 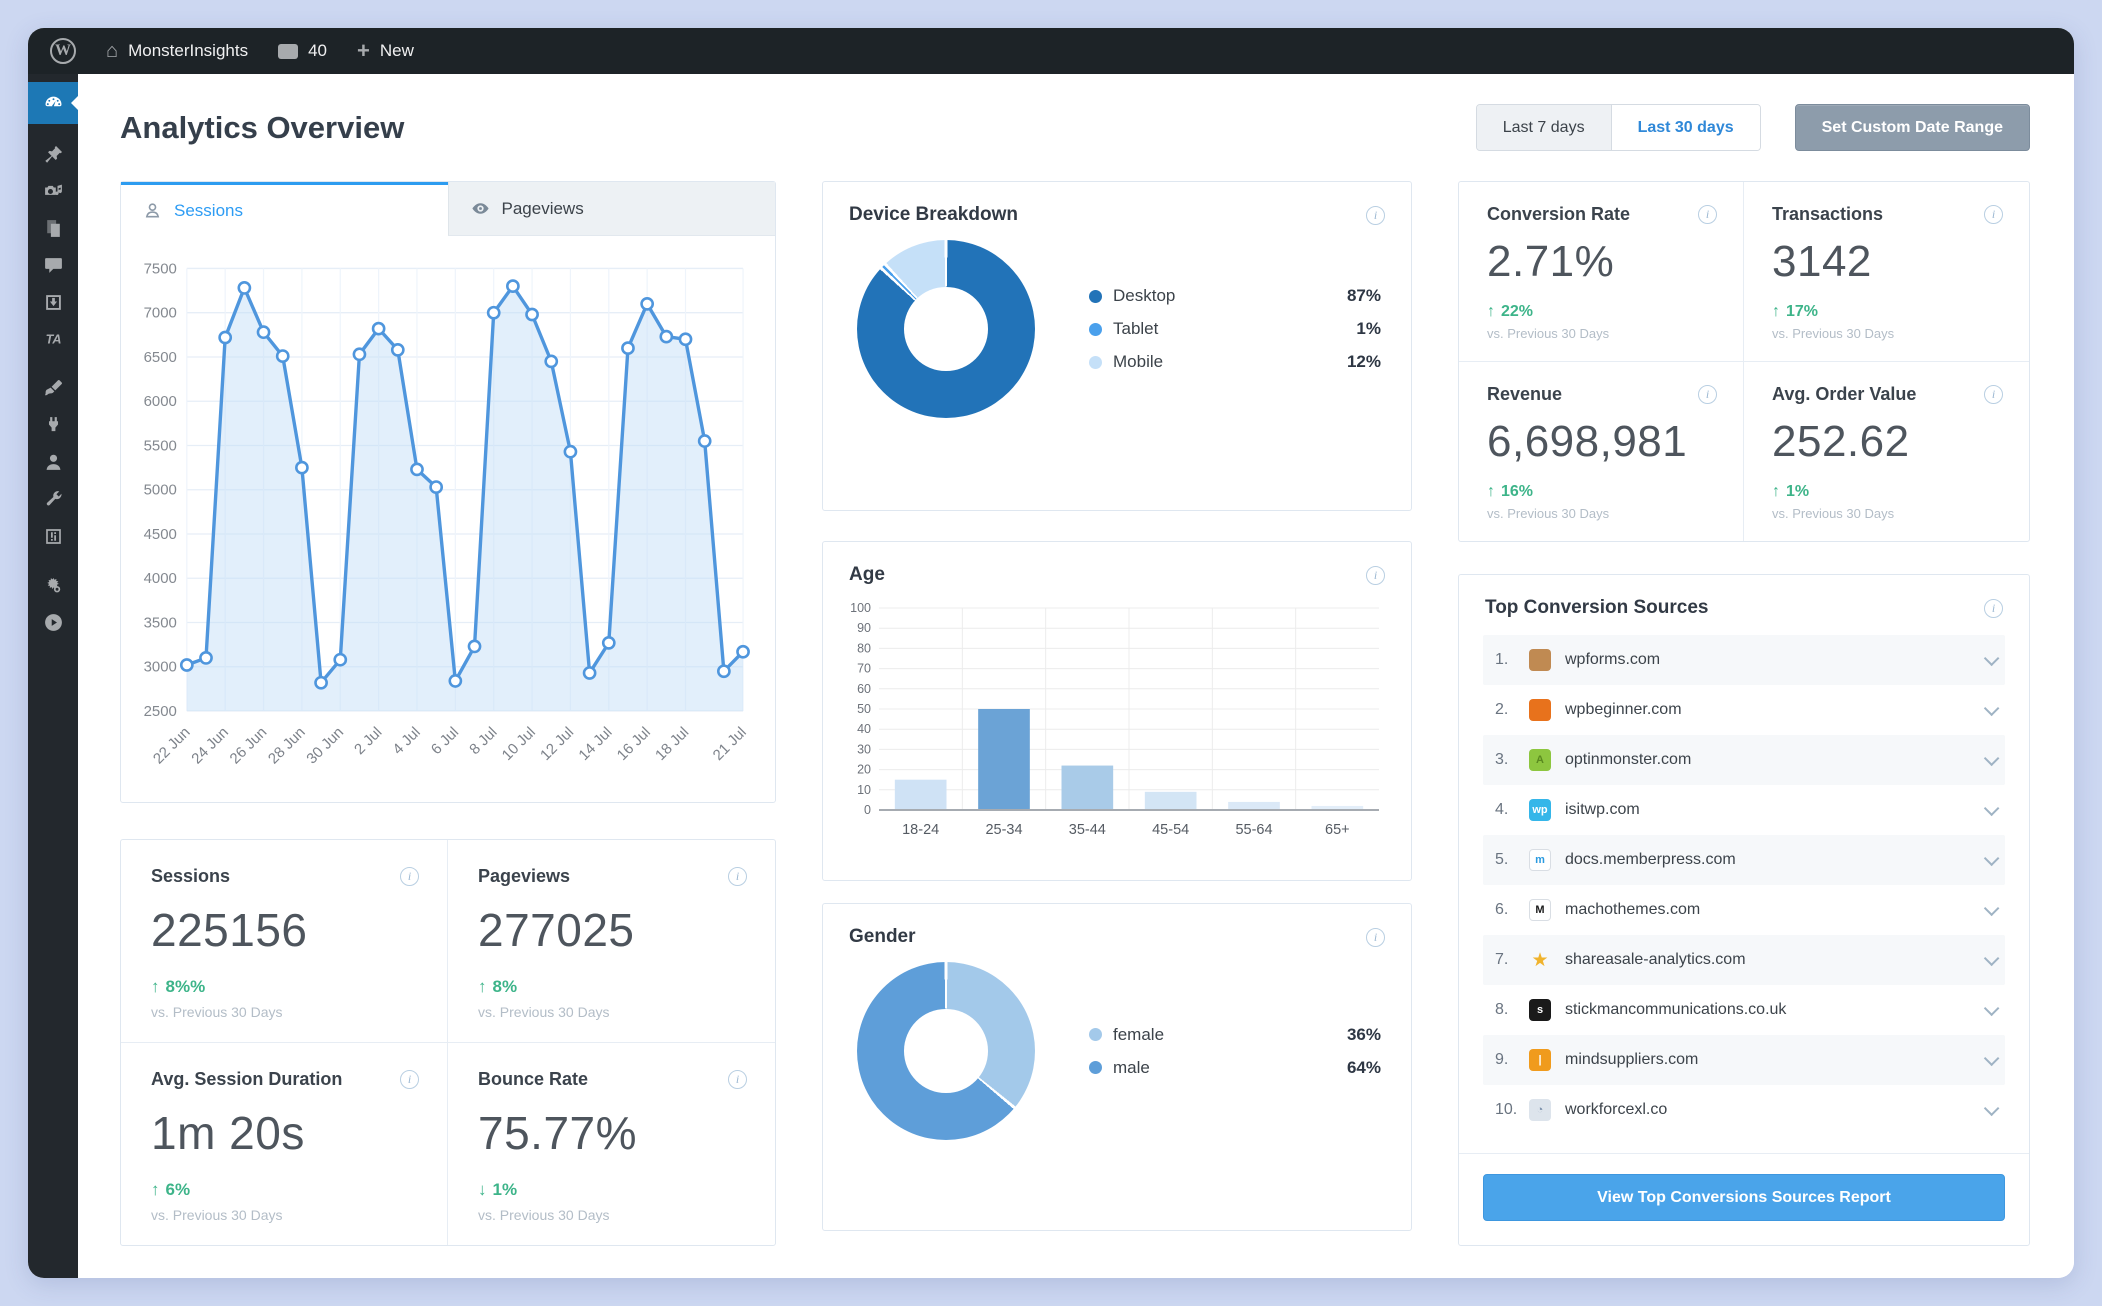 I want to click on conversion-source-row-wpforms.com: 1. wpforms.com, so click(x=1744, y=660).